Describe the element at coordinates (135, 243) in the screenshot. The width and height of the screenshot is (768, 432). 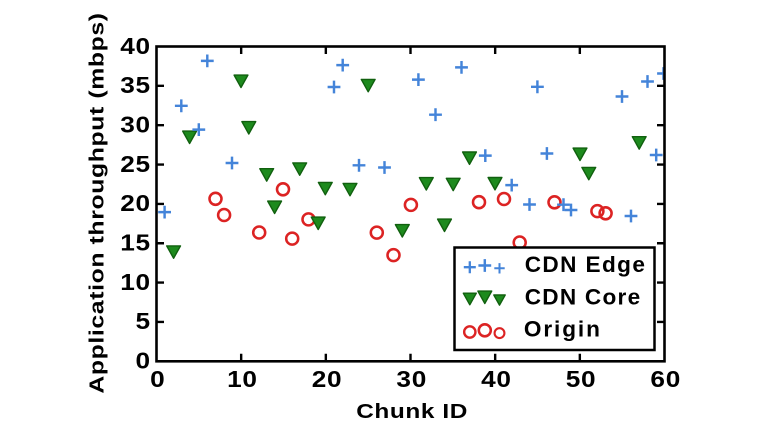
I see `svg-text: 15` at that location.